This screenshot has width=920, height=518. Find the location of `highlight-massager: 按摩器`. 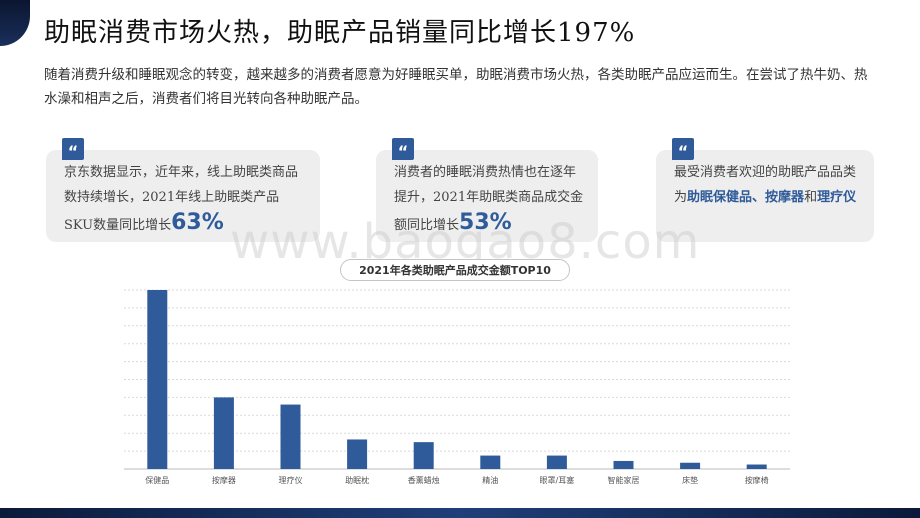

highlight-massager: 按摩器 is located at coordinates (785, 197).